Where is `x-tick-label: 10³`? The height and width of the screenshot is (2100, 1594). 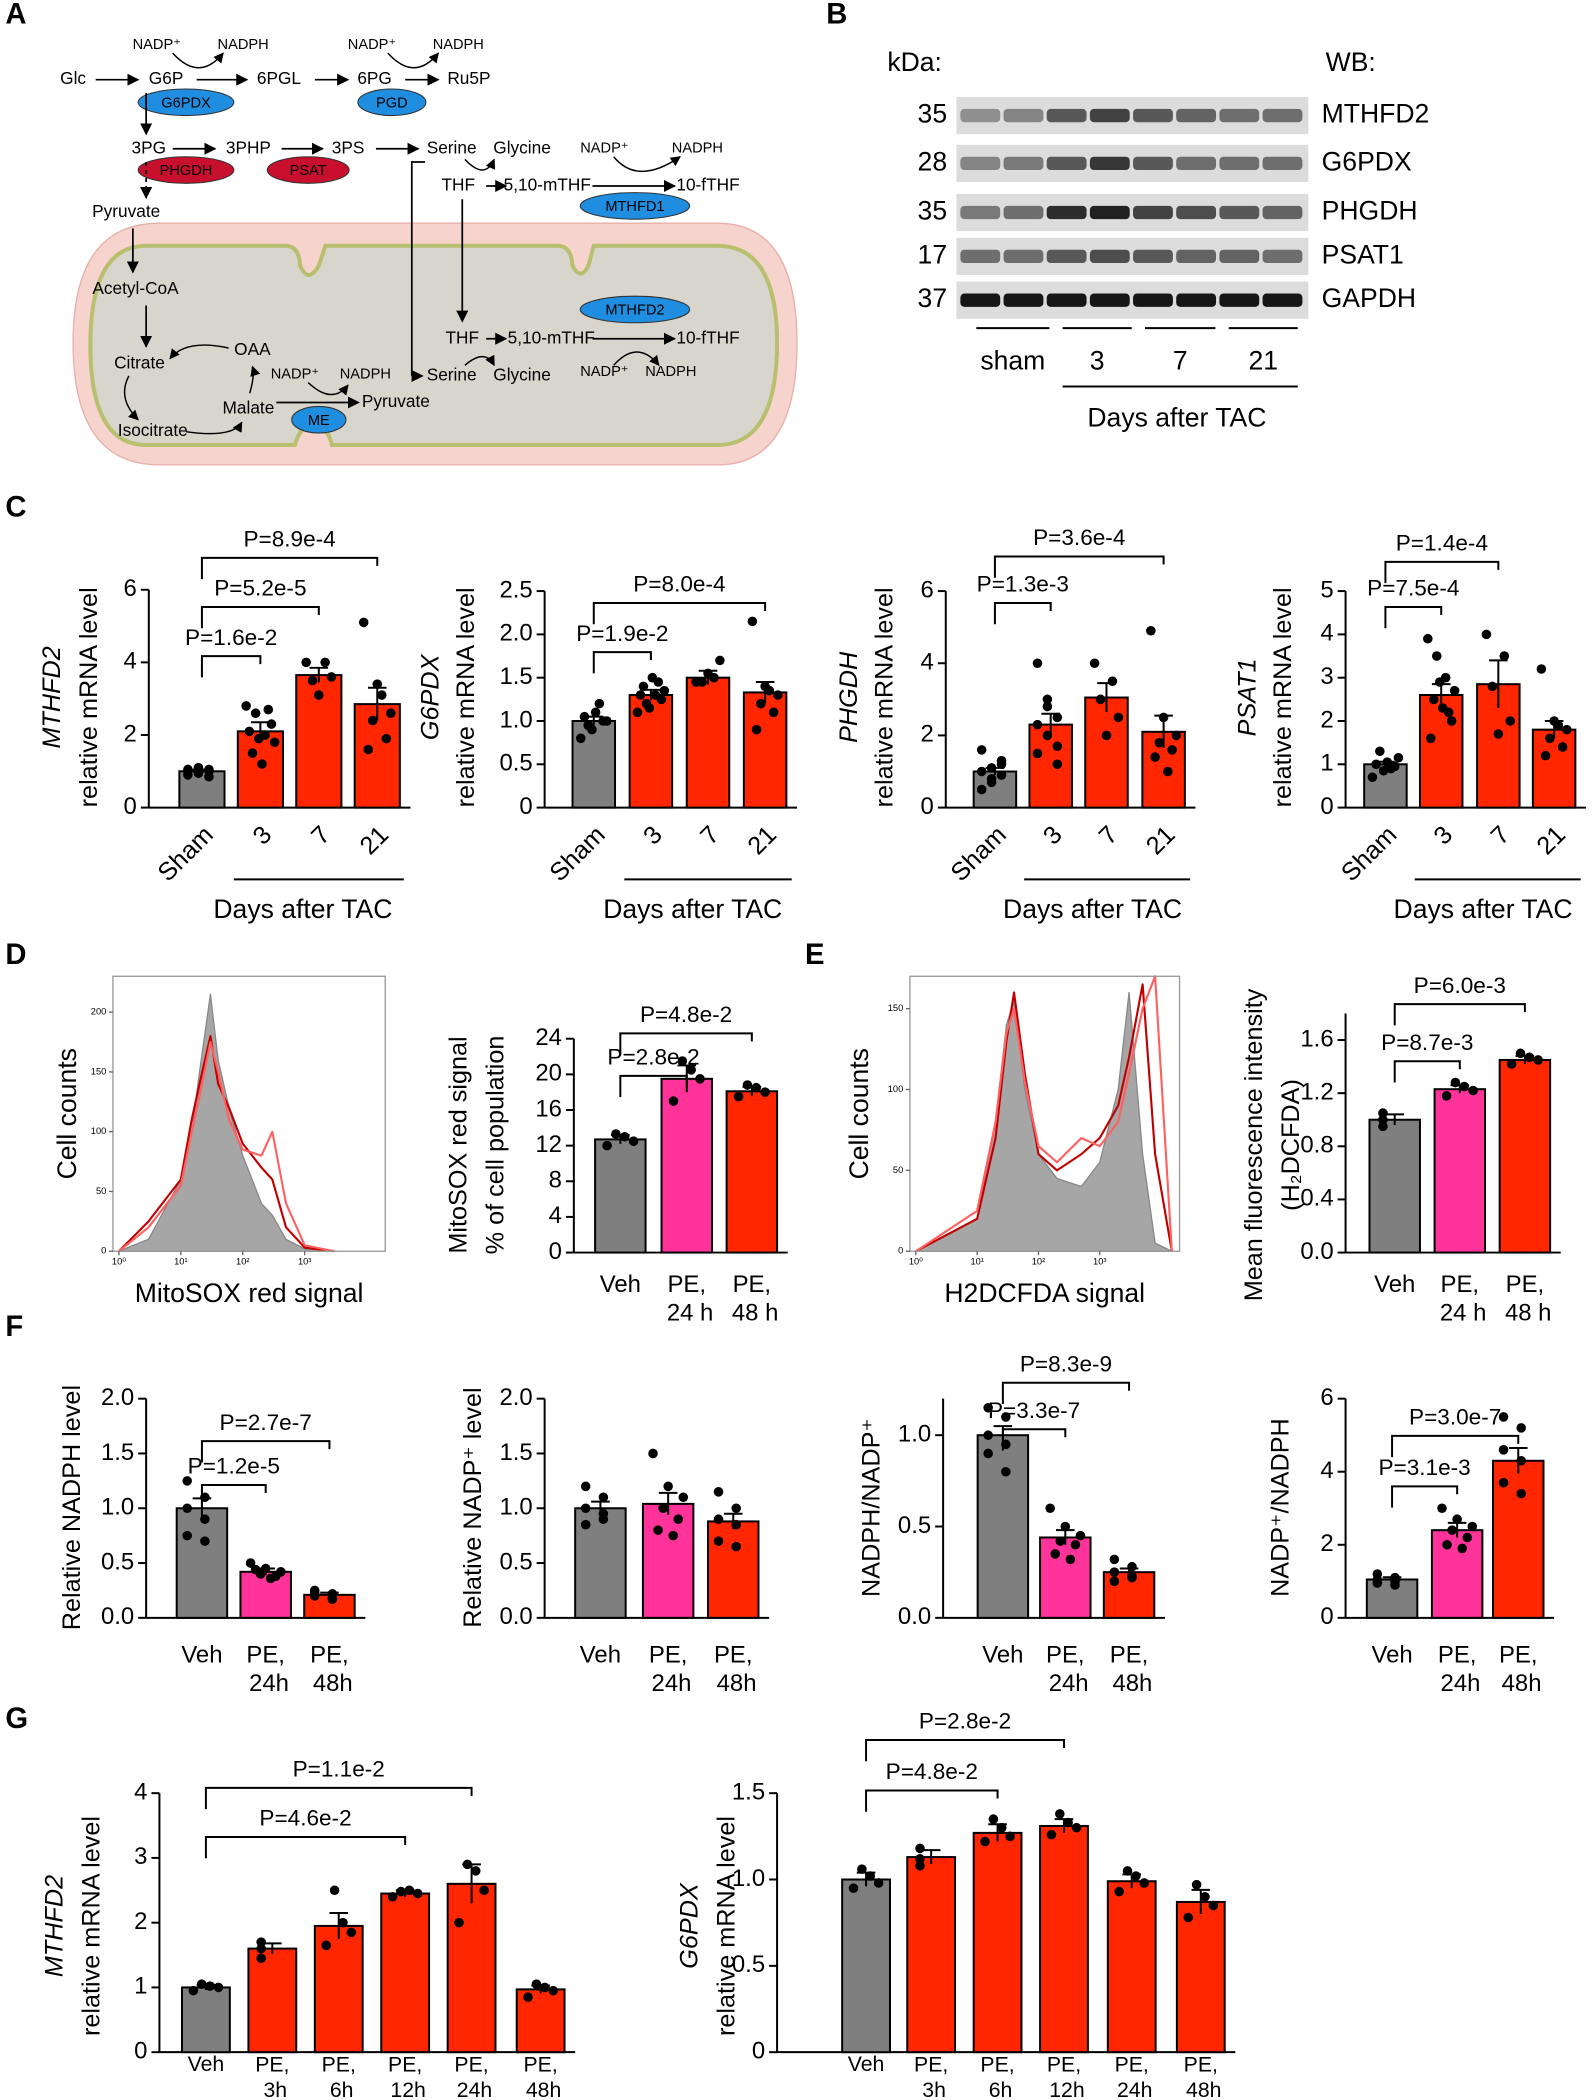 x-tick-label: 10³ is located at coordinates (304, 1261).